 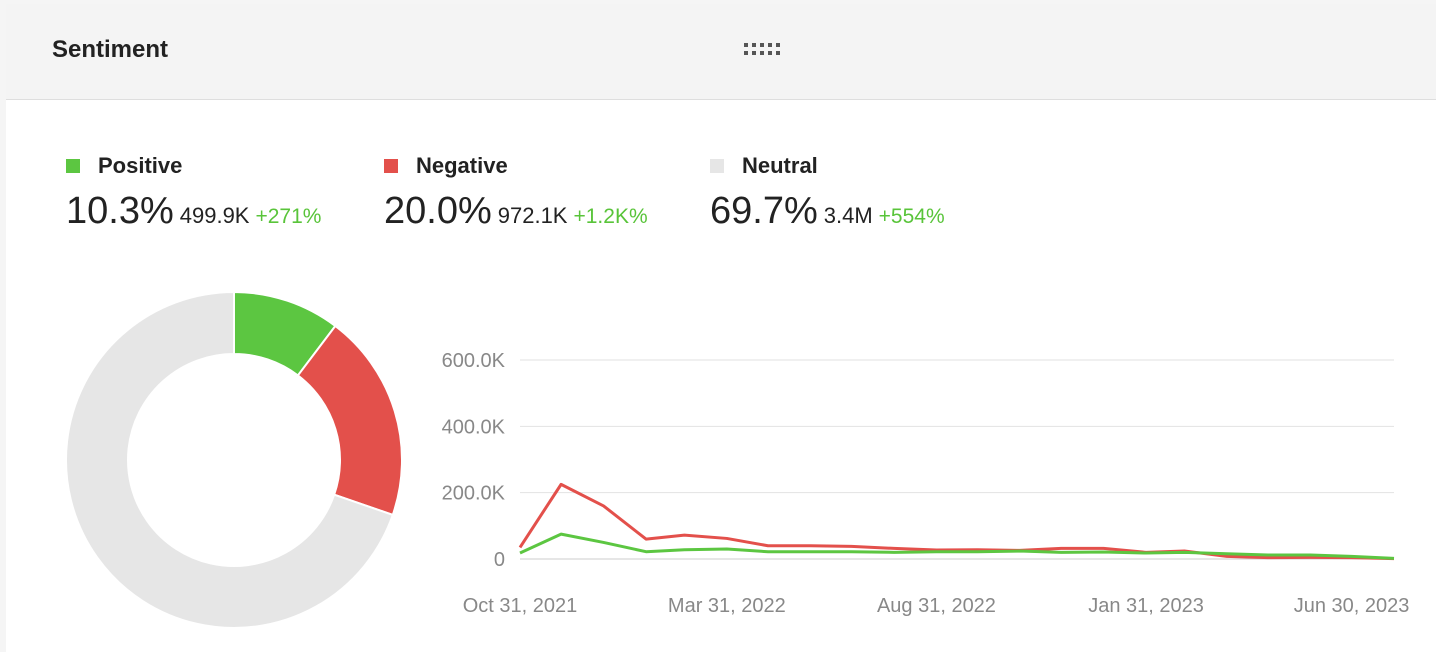 I want to click on negative-swatch-icon, so click(x=391, y=166).